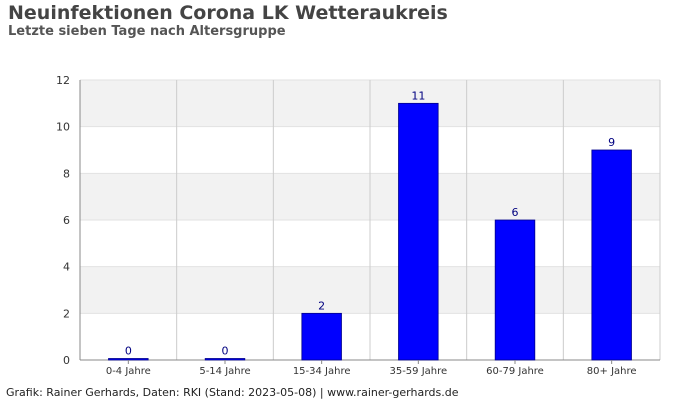 The width and height of the screenshot is (700, 400). Describe the element at coordinates (611, 142) in the screenshot. I see `bar-value-label: 9` at that location.